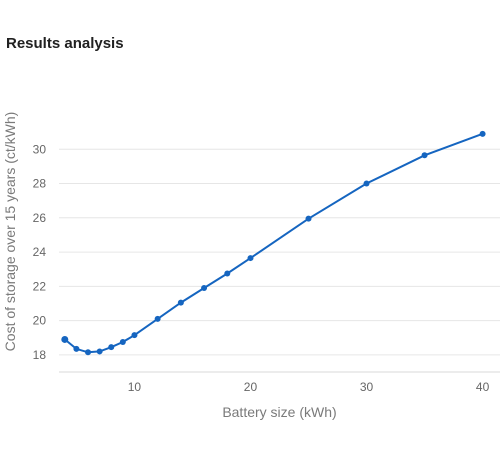 This screenshot has width=504, height=450. Describe the element at coordinates (279, 412) in the screenshot. I see `x-axis-title: Battery size (kWh)` at that location.